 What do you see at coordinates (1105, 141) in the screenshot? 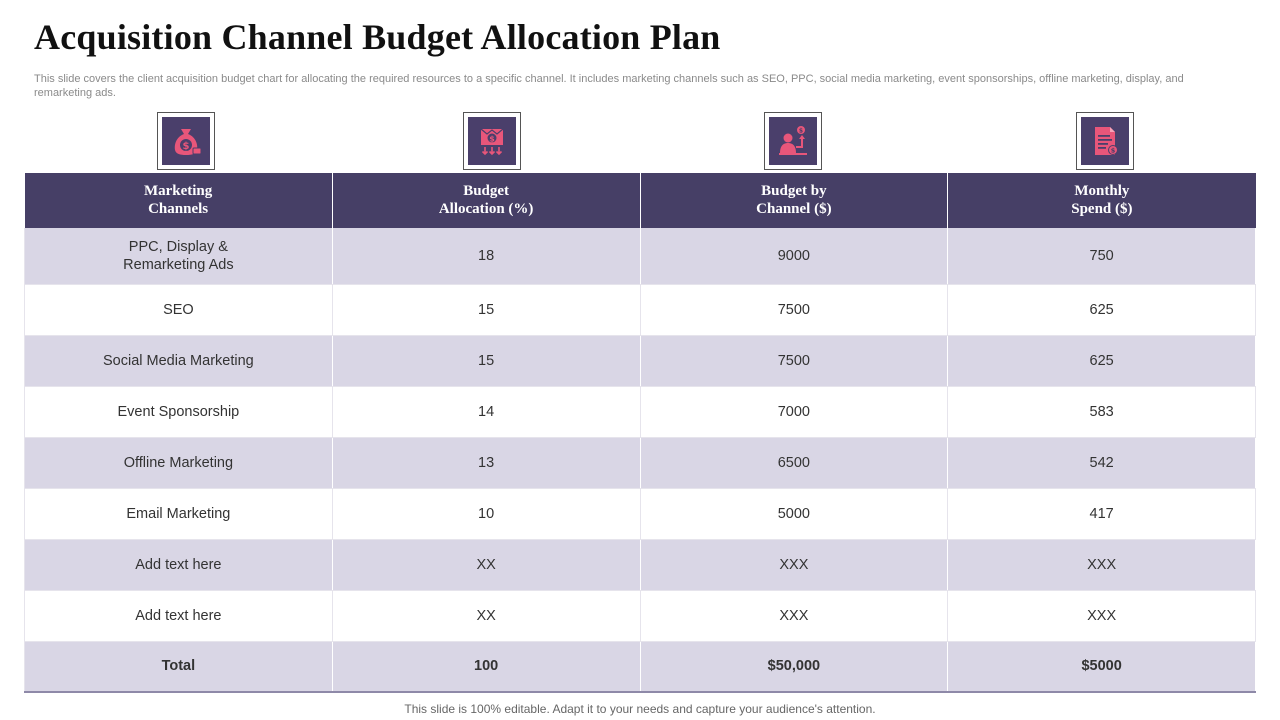
I see `invoice-icon: $` at bounding box center [1105, 141].